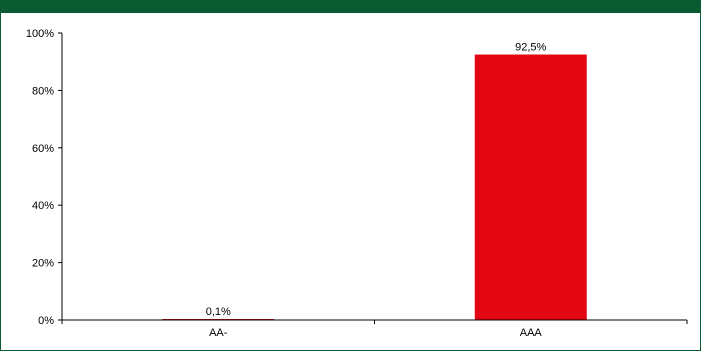 Image resolution: width=701 pixels, height=351 pixels. I want to click on y-tick-label: 20%, so click(43, 264).